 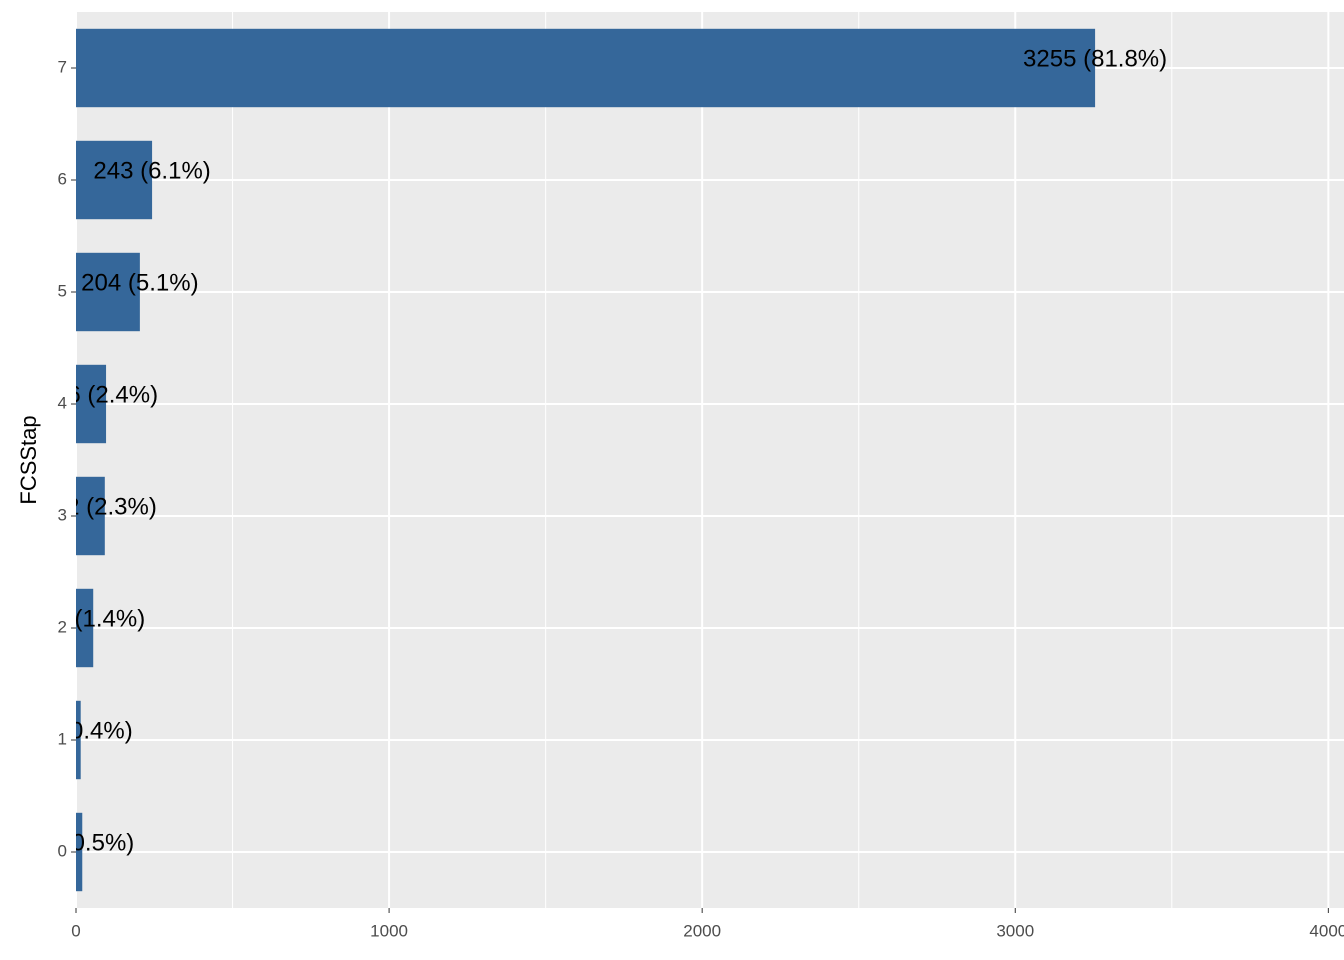 What do you see at coordinates (62, 738) in the screenshot?
I see `y-tick-label: 1` at bounding box center [62, 738].